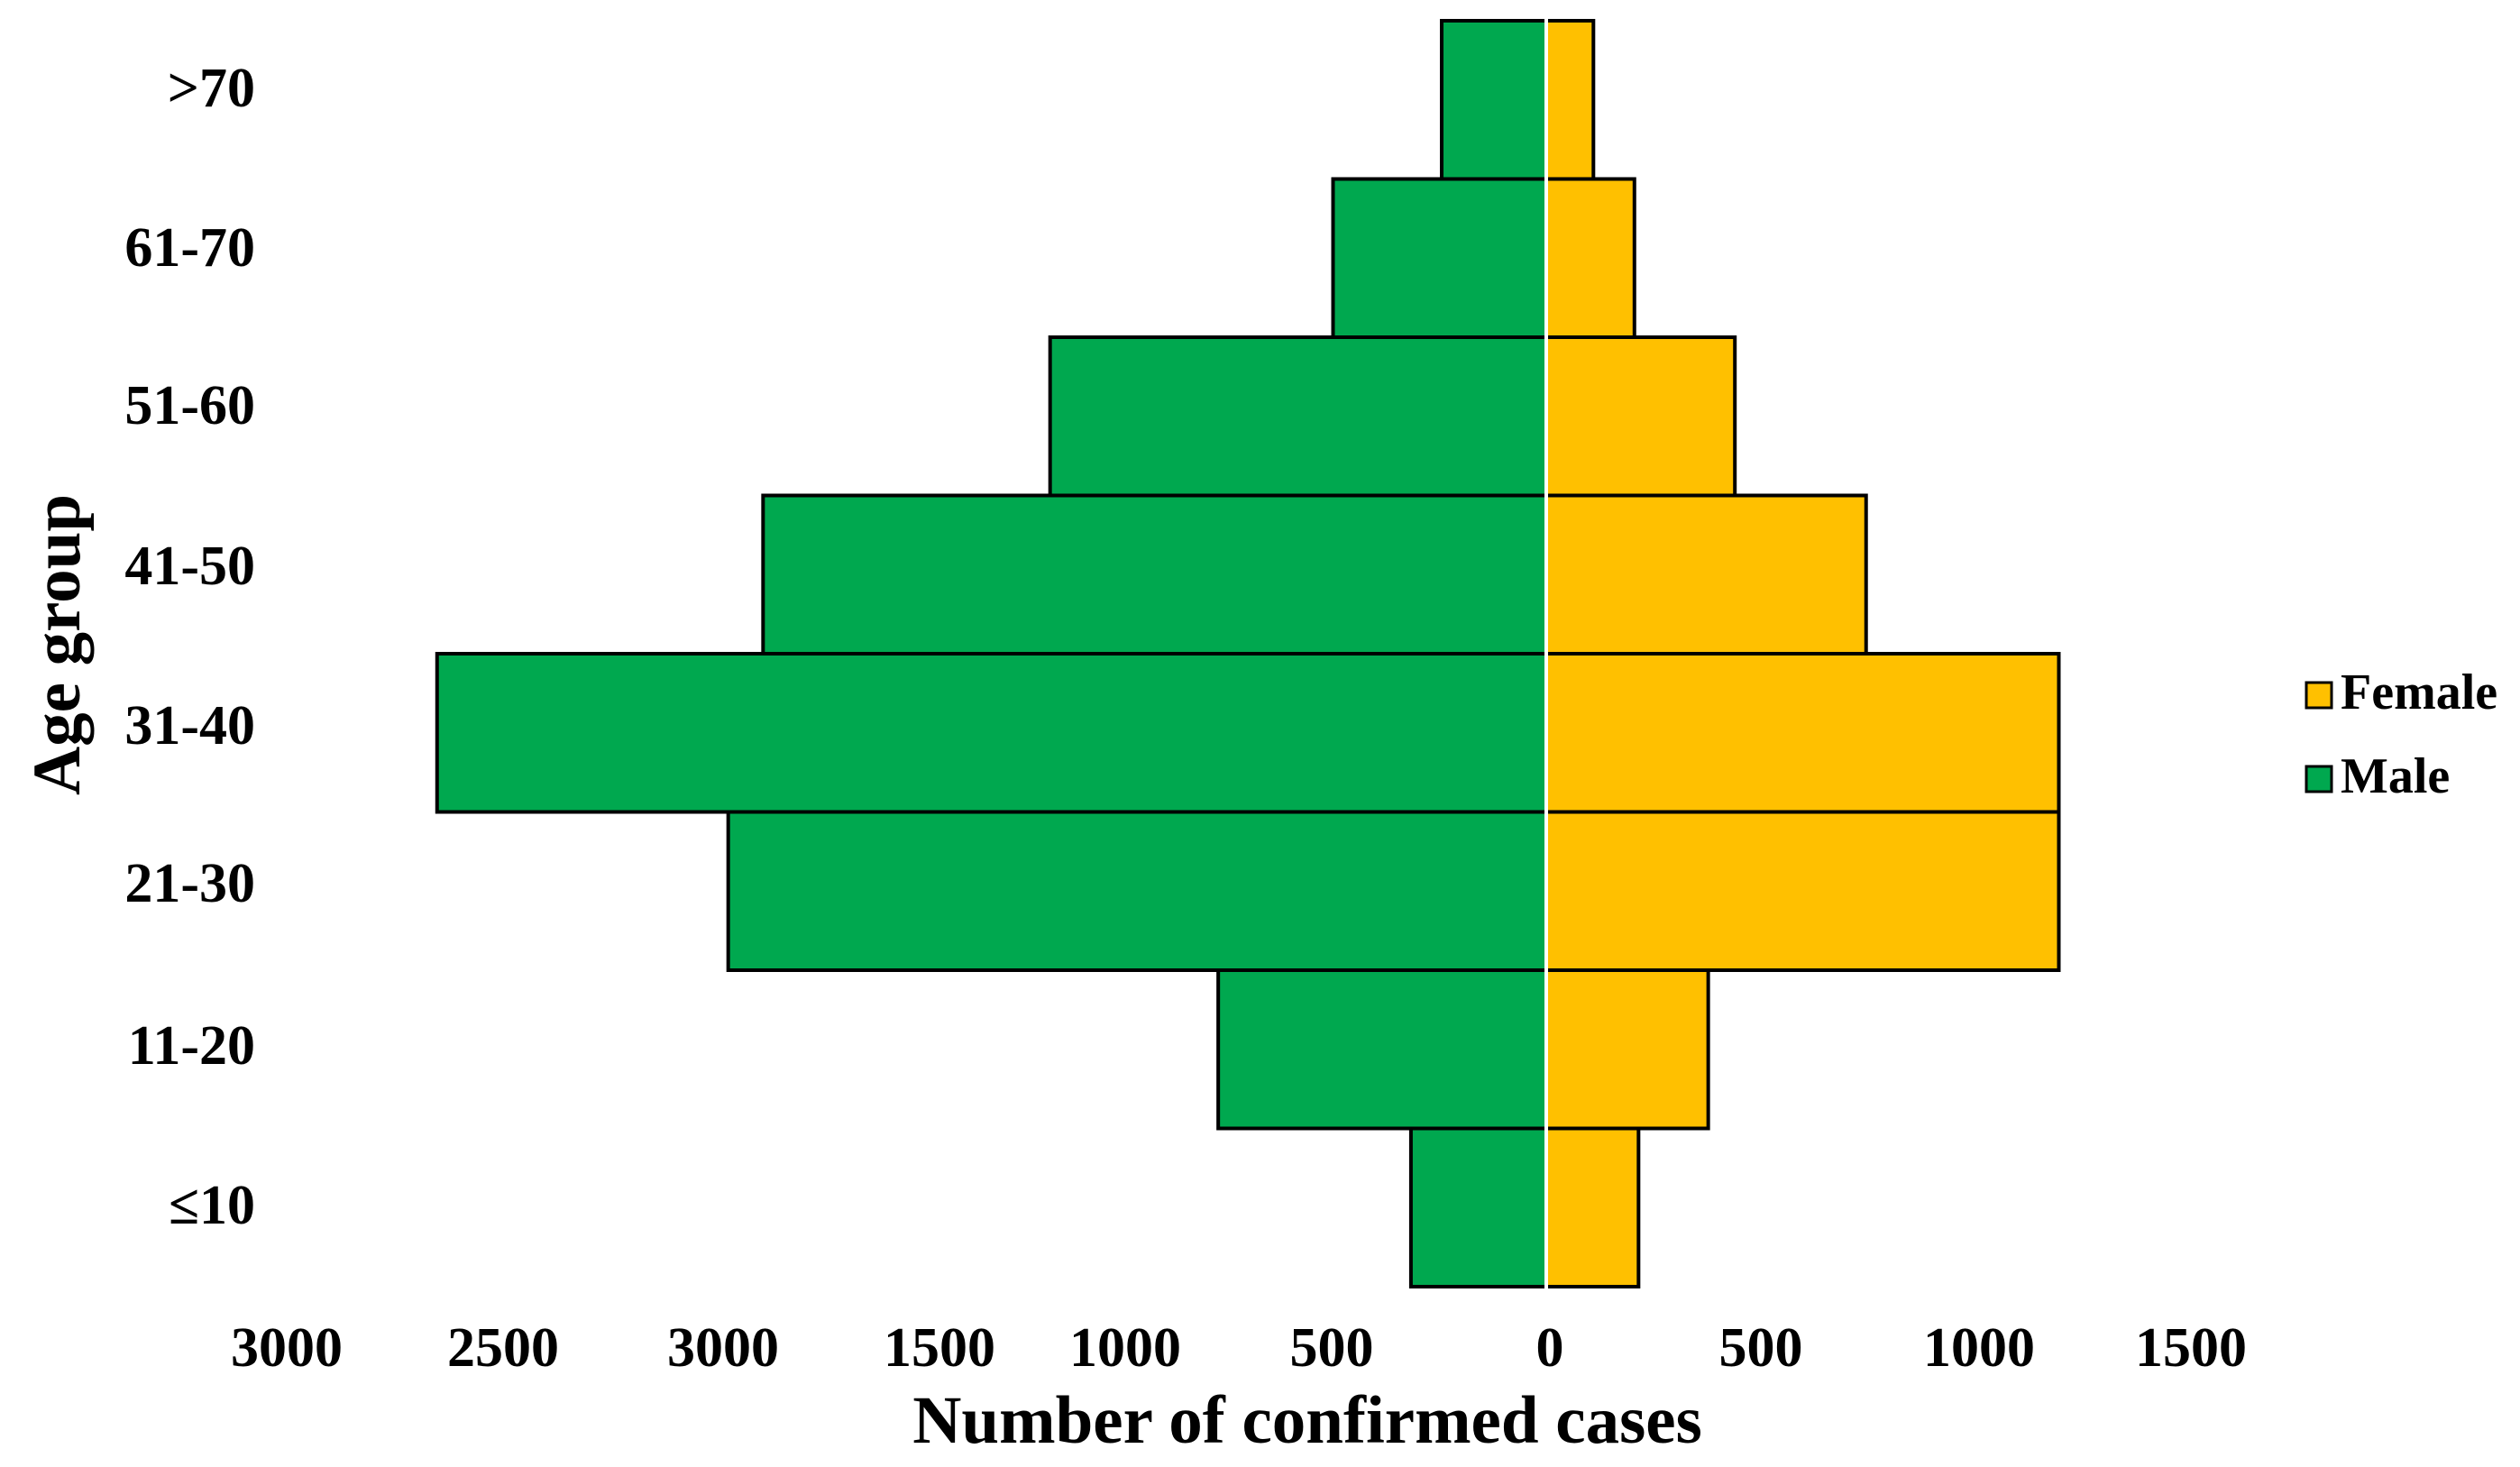 The width and height of the screenshot is (2520, 1467). Describe the element at coordinates (191, 1046) in the screenshot. I see `y-tick-label: 11-20` at that location.